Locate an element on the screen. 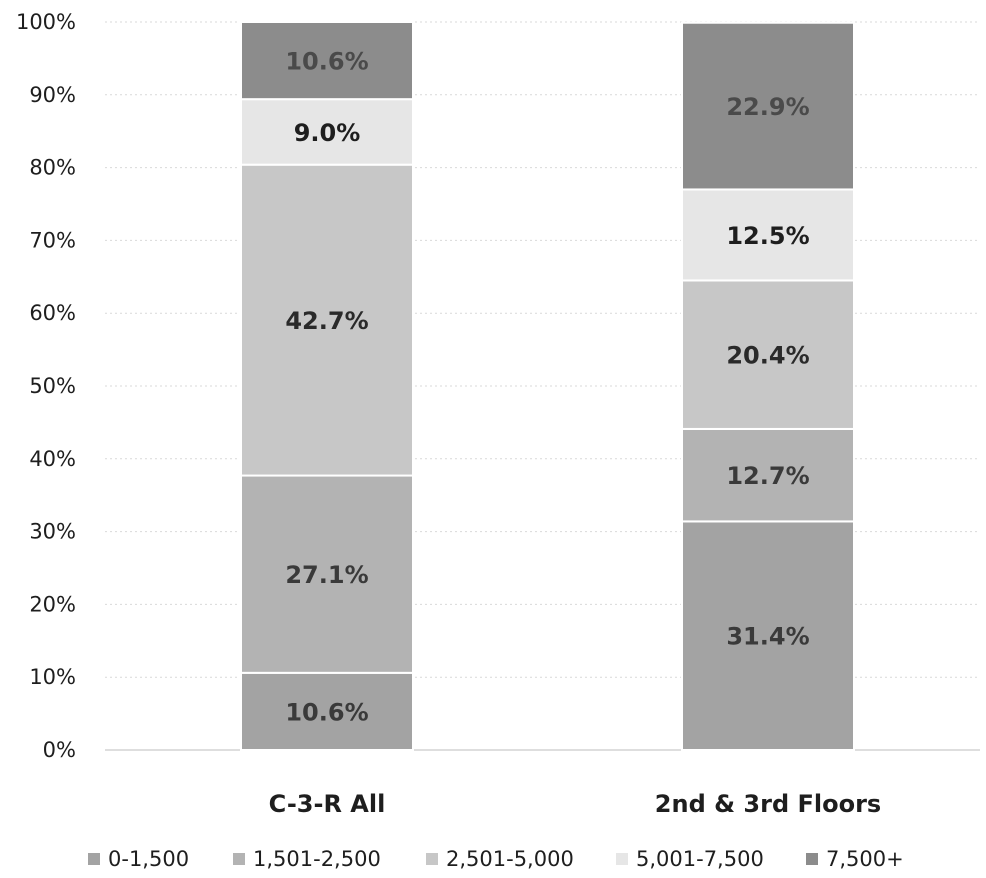  y-axis-ticks: 0% 10% 20% 30% 40% 50% 60% 70% 80% 90% 100% is located at coordinates (46, 386).